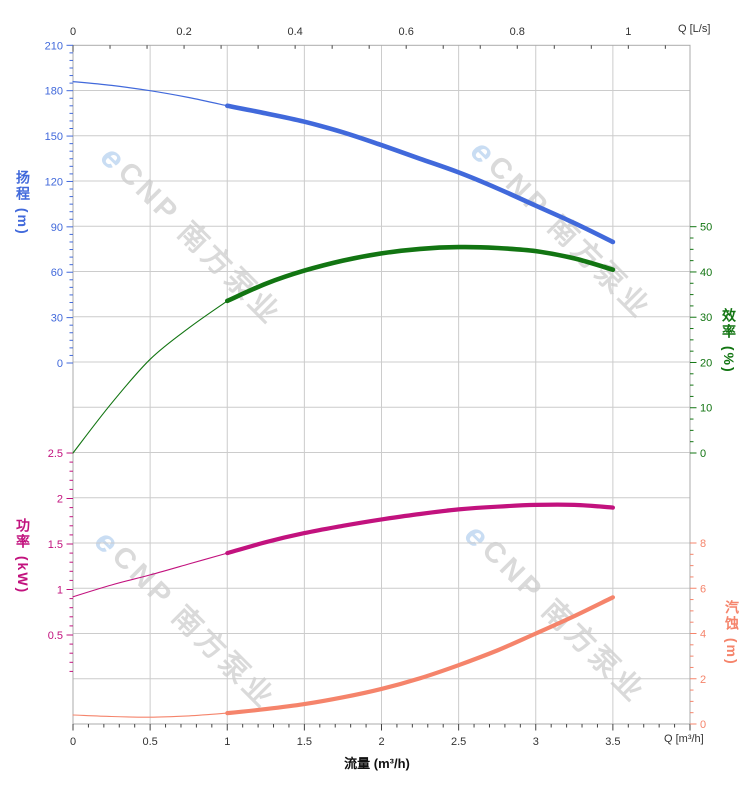  Describe the element at coordinates (377, 763) in the screenshot. I see `x-axis-label: 流量 (m³/h)` at that location.